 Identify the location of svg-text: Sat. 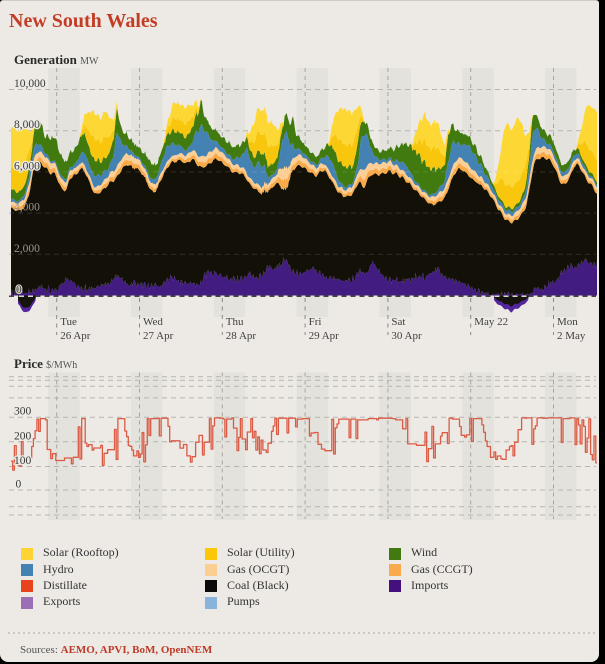
(398, 322).